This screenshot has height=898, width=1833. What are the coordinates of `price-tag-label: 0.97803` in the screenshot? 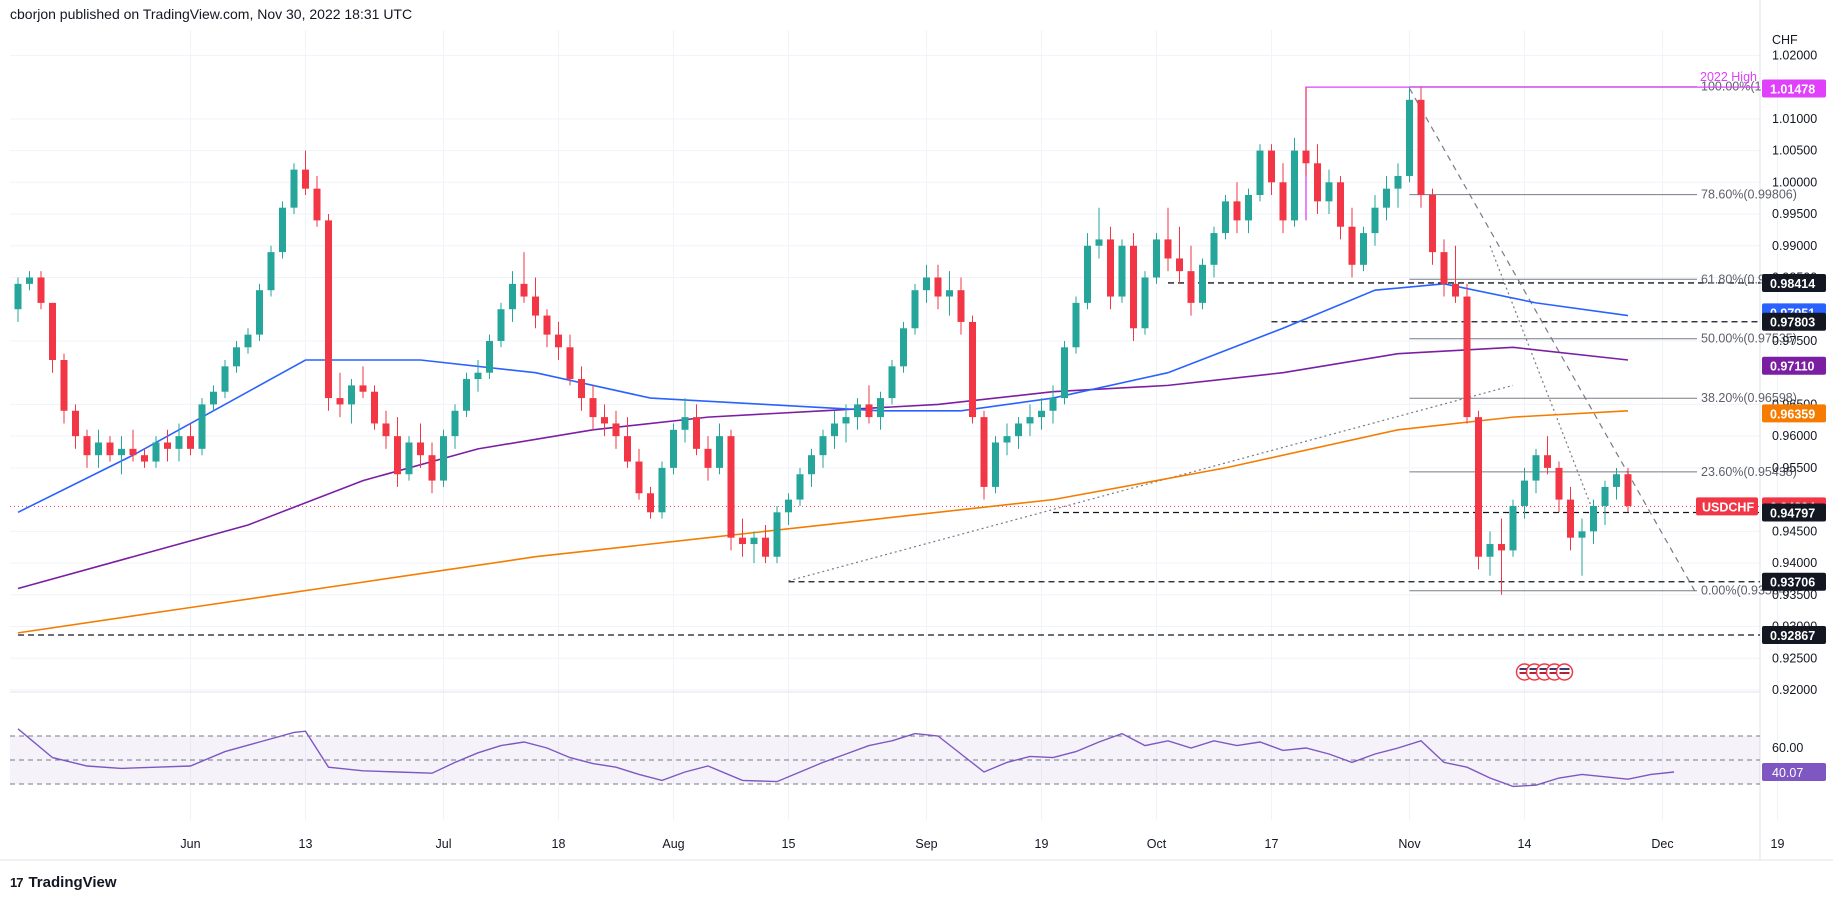 It's located at (1792, 323).